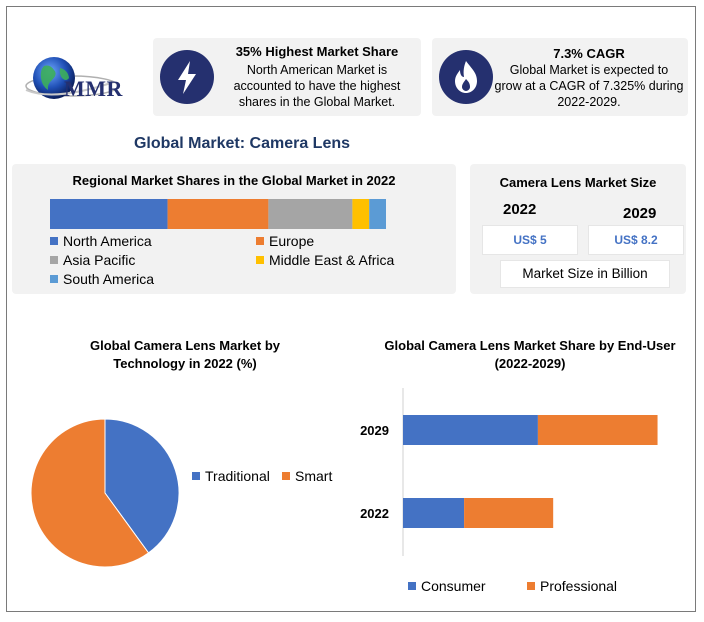  What do you see at coordinates (317, 102) in the screenshot?
I see `highlight-text-share-3: shares in the Global Market.` at bounding box center [317, 102].